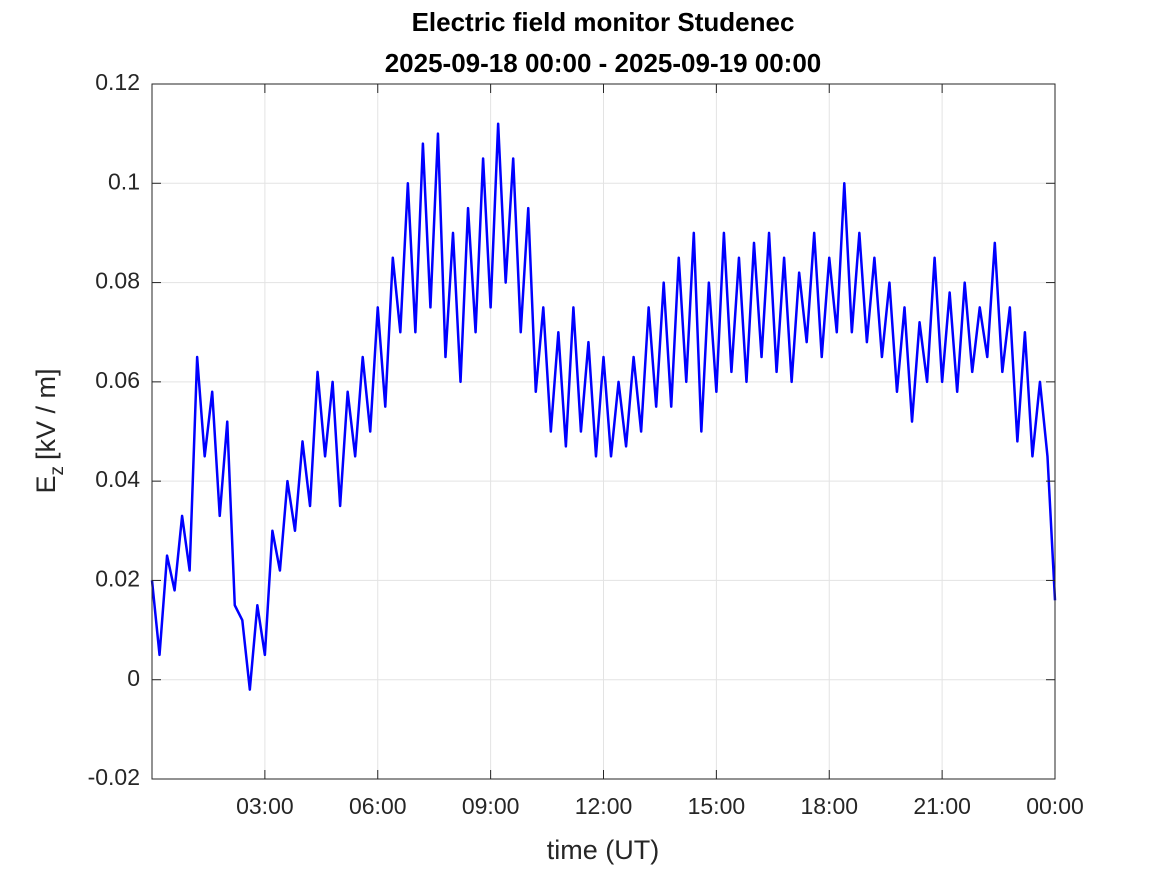 The height and width of the screenshot is (880, 1167). What do you see at coordinates (604, 806) in the screenshot?
I see `x-tick-label: 12:00` at bounding box center [604, 806].